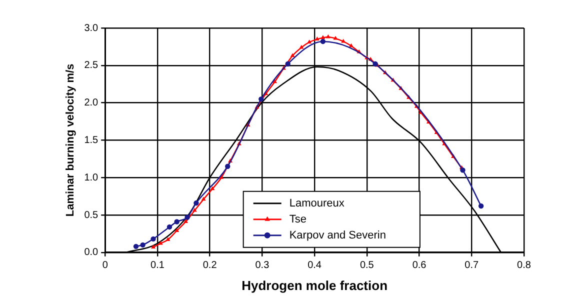  Describe the element at coordinates (70, 140) in the screenshot. I see `y-axis-title: Laminar burning velocity m/s` at that location.